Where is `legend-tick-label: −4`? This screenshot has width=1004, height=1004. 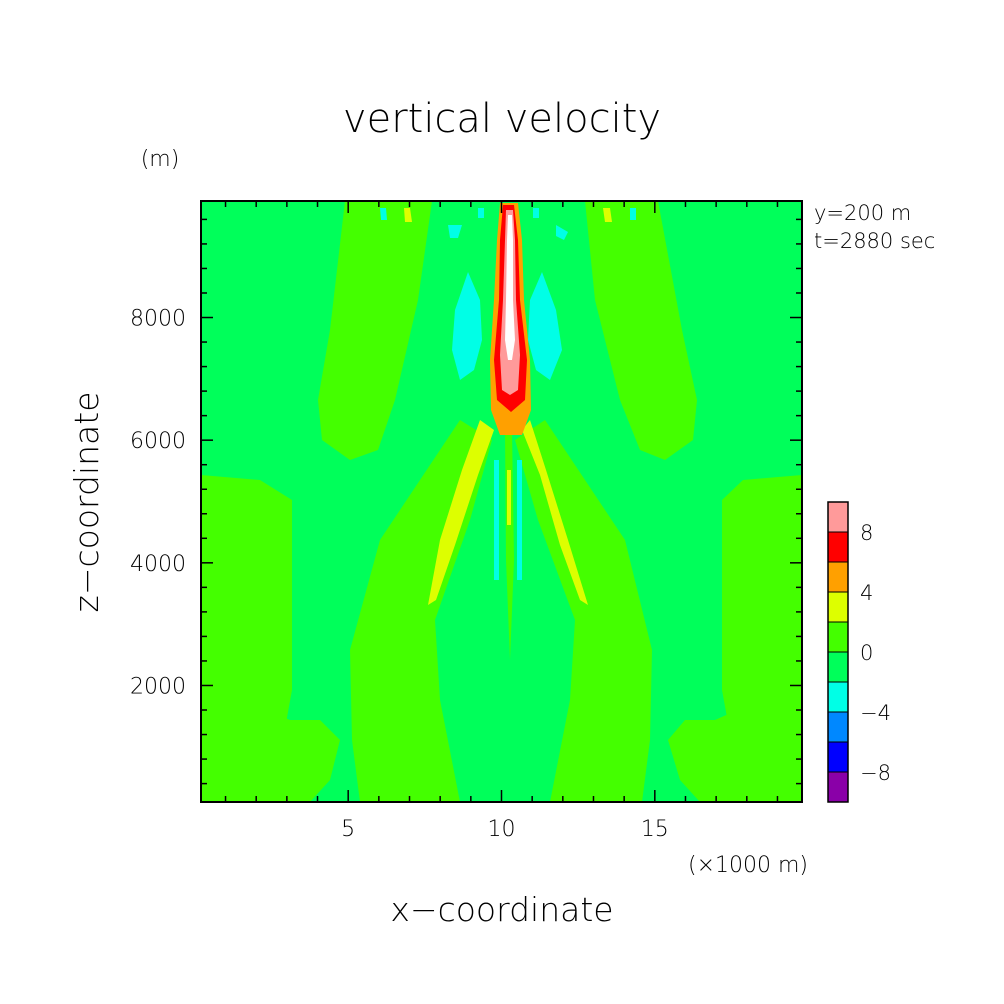
legend-tick-label: −4 is located at coordinates (875, 713).